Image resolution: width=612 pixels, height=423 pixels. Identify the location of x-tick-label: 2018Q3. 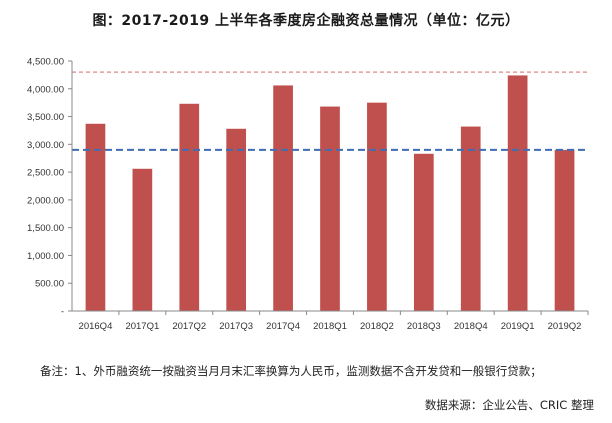
(424, 326).